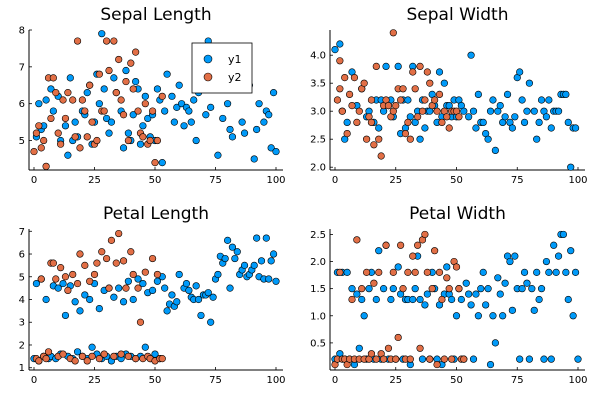  What do you see at coordinates (22, 141) in the screenshot?
I see `y-tick-label: 5` at bounding box center [22, 141].